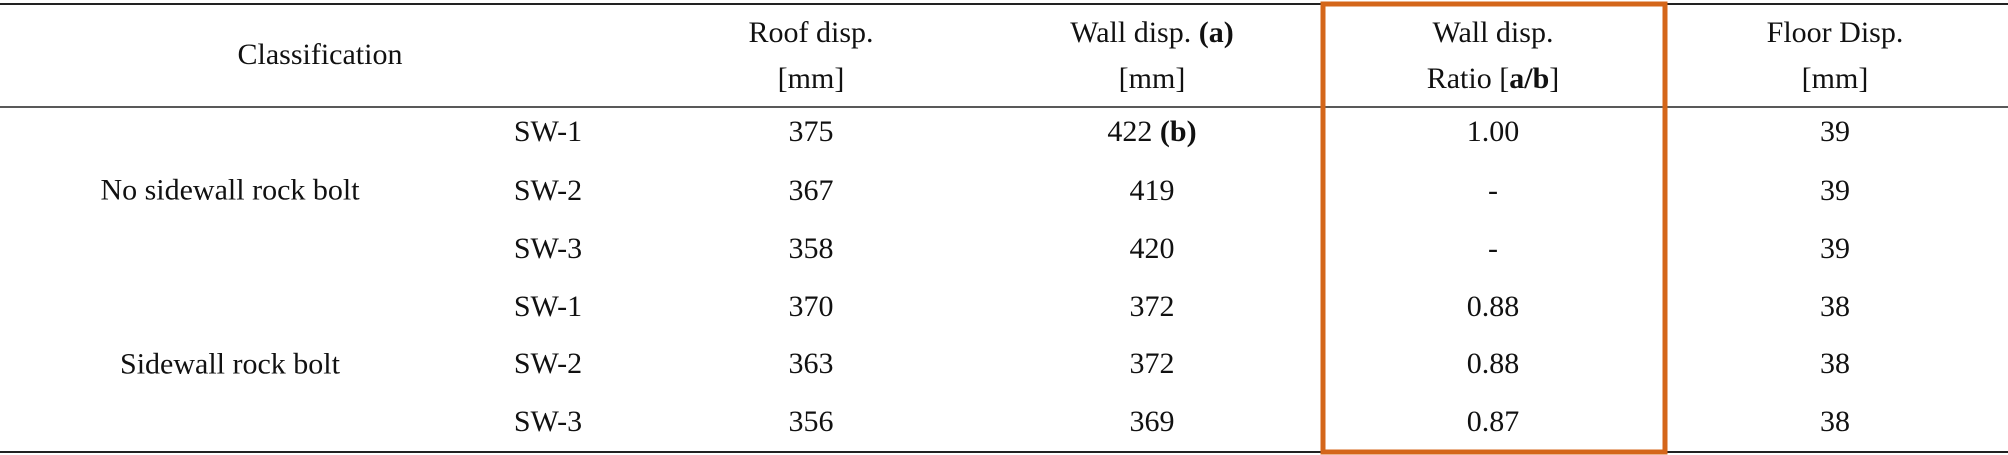 The height and width of the screenshot is (455, 2008). I want to click on header-line1: Wall disp. (a), so click(1151, 32).